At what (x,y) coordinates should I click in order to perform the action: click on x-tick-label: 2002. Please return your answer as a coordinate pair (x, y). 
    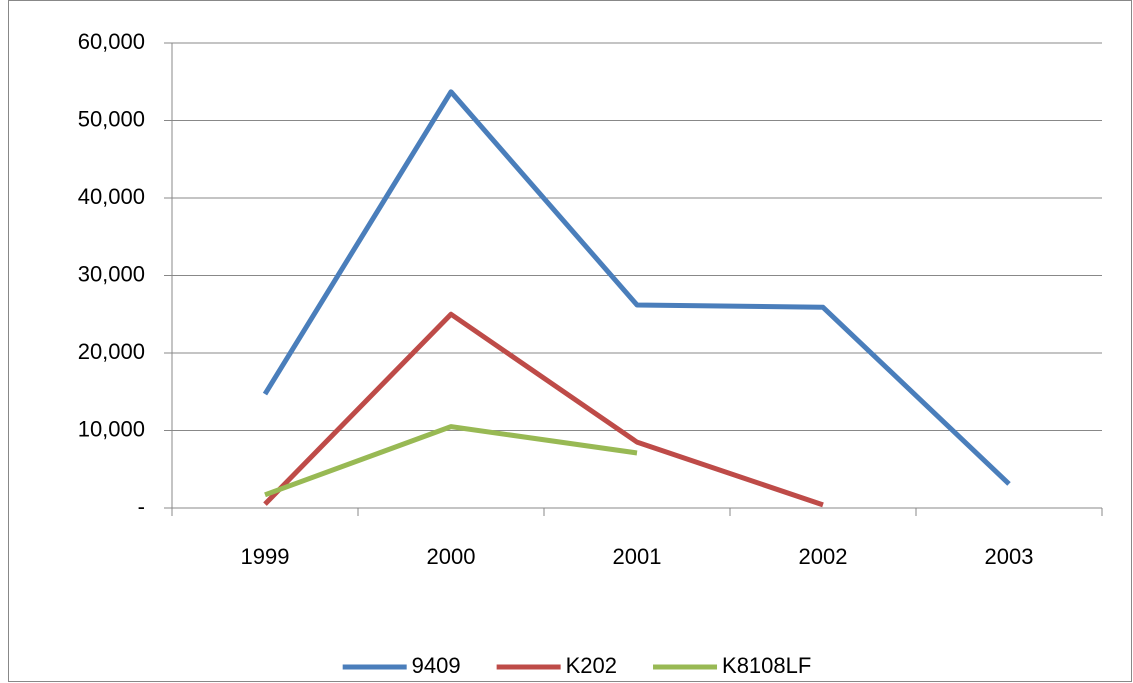
    Looking at the image, I should click on (823, 556).